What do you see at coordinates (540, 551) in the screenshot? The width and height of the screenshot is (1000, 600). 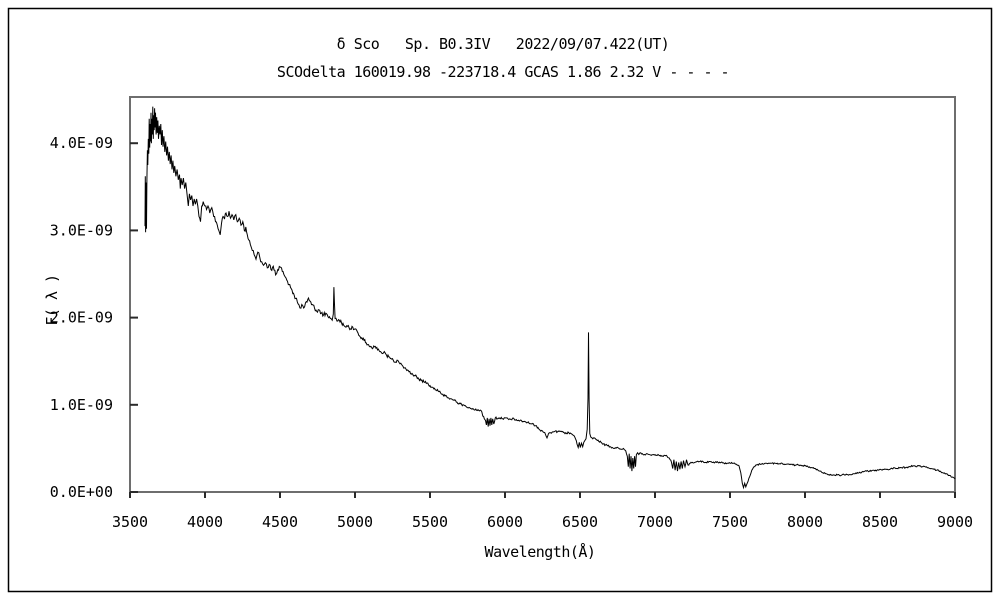 I see `x-axis-label: Wavelength(Å)` at bounding box center [540, 551].